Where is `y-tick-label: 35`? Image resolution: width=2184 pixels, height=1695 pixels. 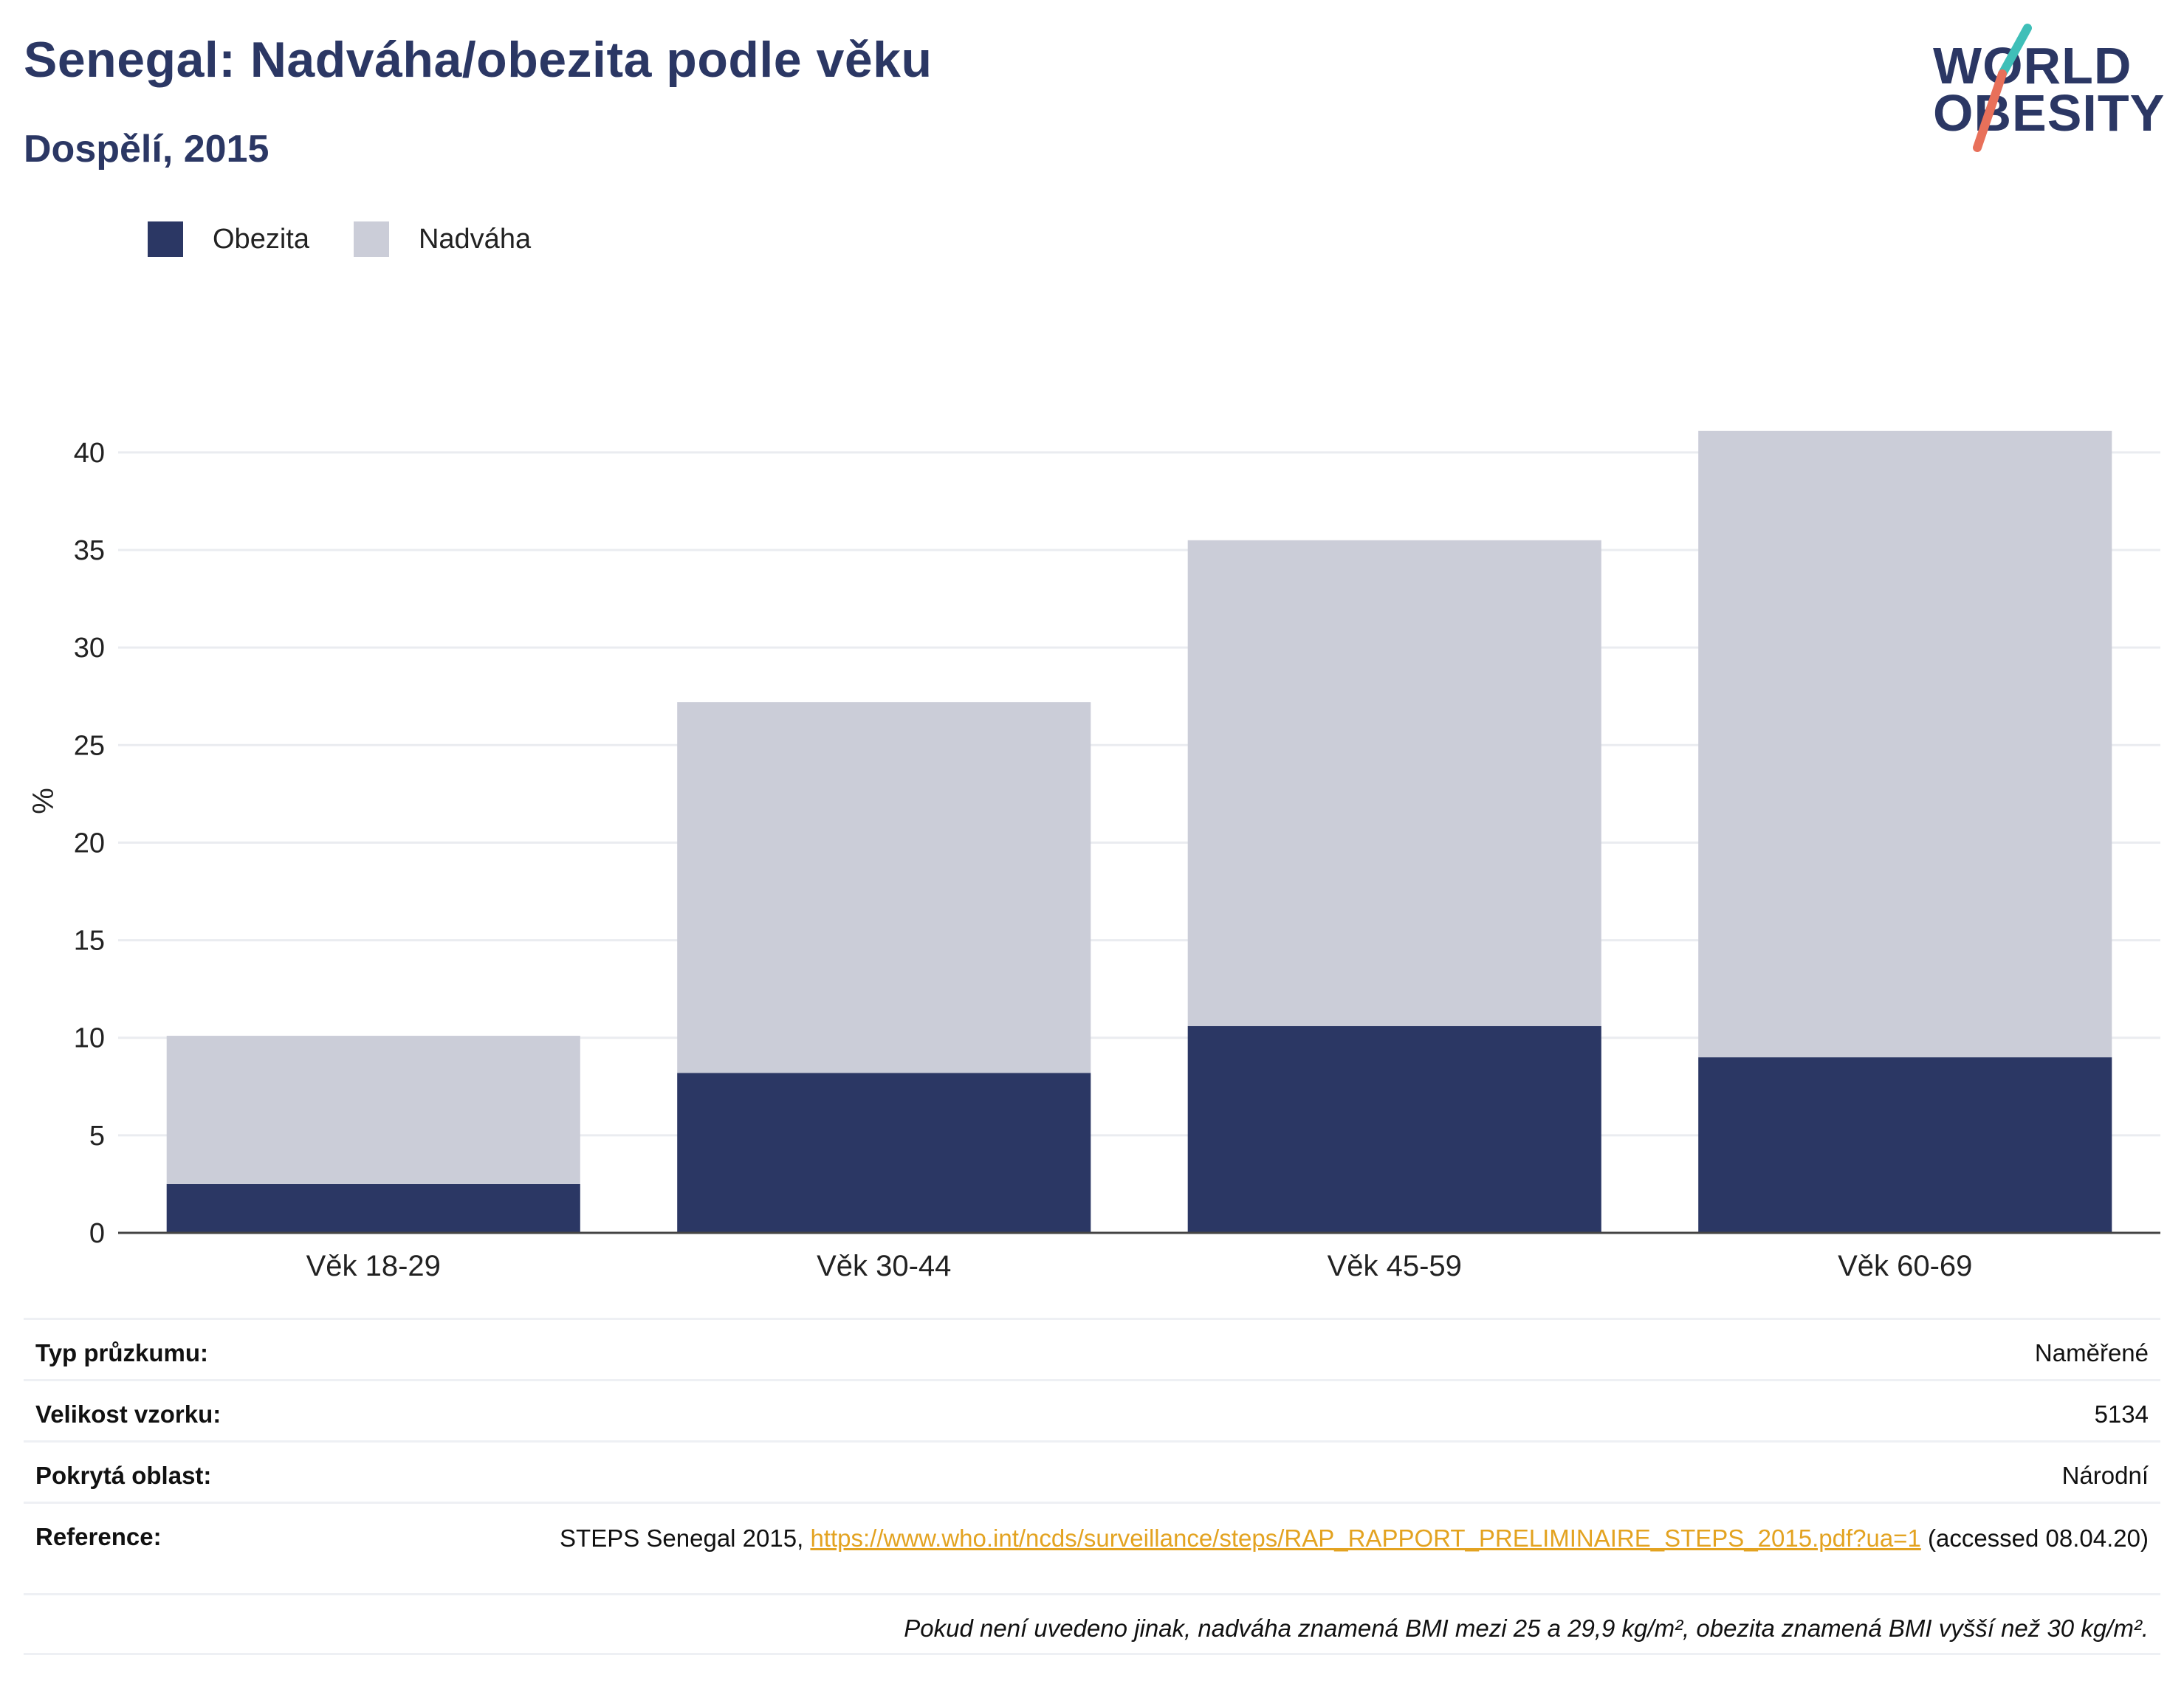 y-tick-label: 35 is located at coordinates (90, 550).